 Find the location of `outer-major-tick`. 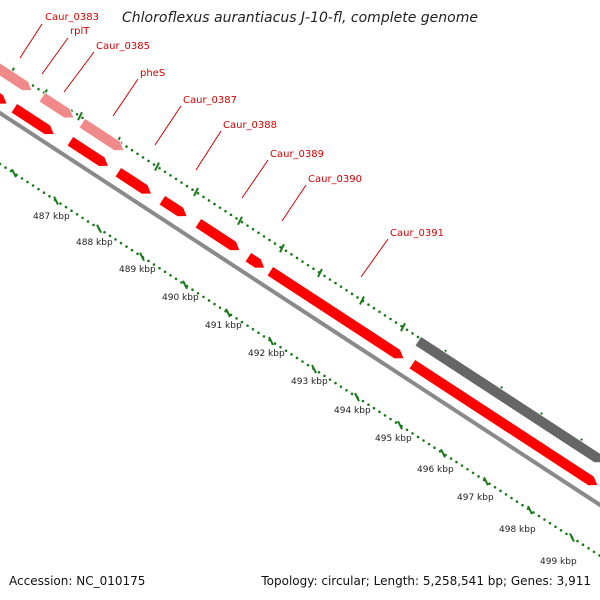

outer-major-tick is located at coordinates (362, 300).